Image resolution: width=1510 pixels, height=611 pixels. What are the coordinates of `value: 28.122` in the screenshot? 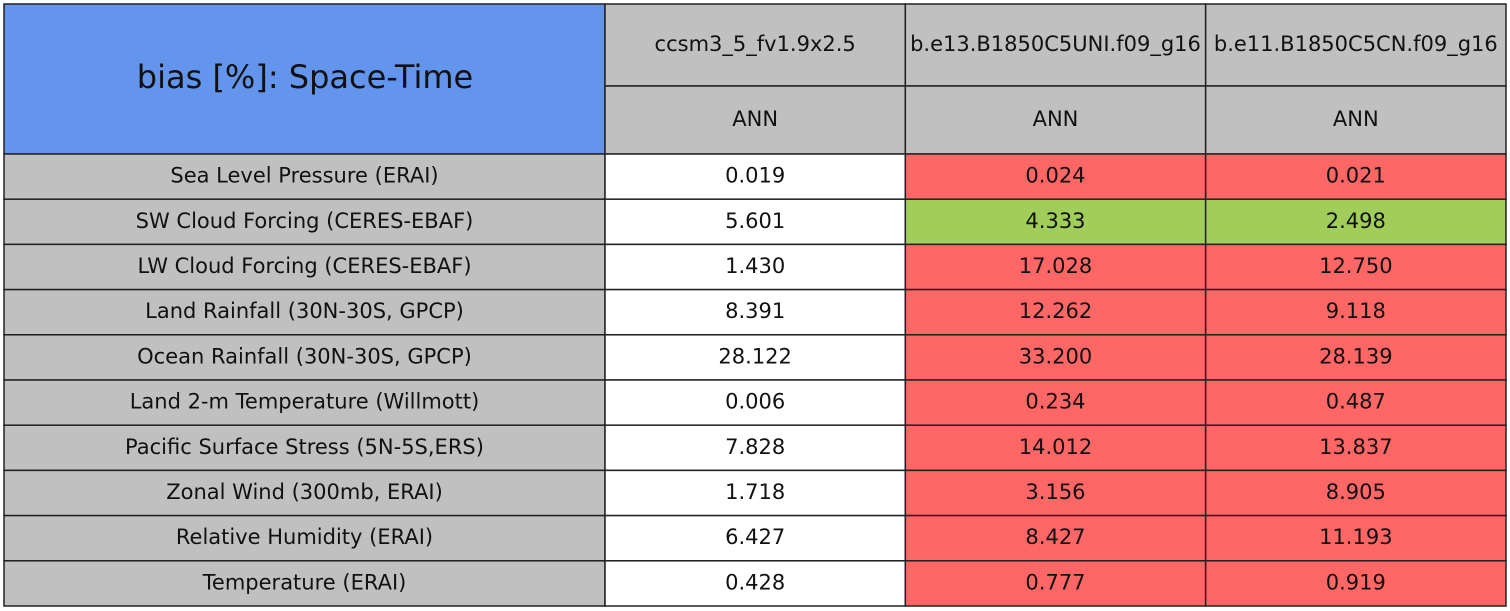 It's located at (754, 356).